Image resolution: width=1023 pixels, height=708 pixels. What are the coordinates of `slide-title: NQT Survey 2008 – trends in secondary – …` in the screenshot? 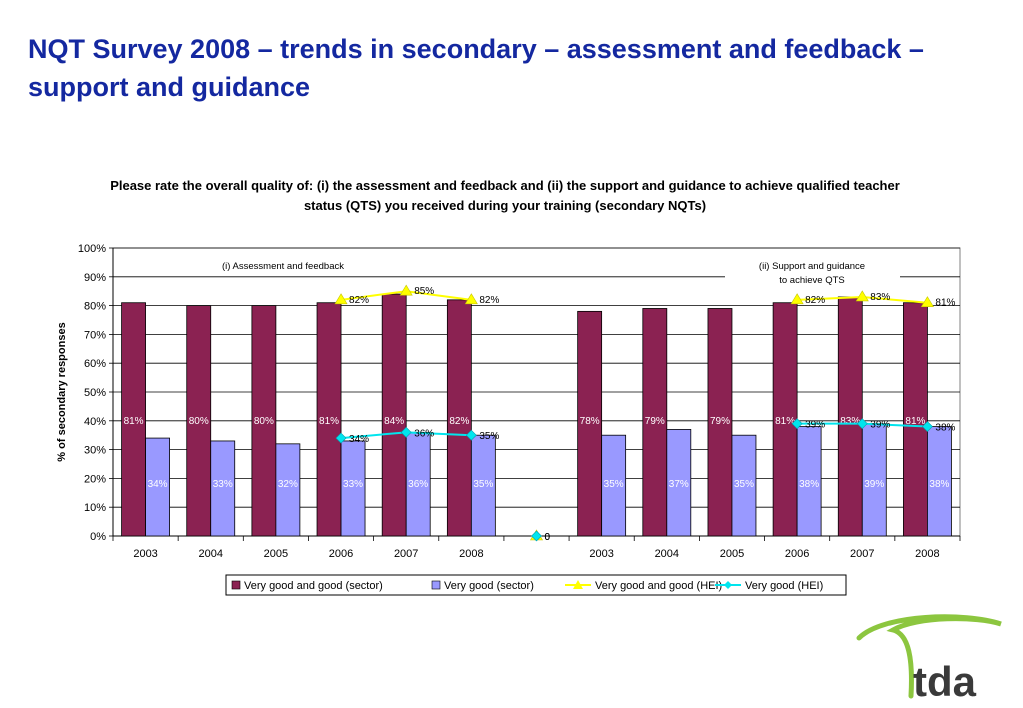 It's located at (476, 68).